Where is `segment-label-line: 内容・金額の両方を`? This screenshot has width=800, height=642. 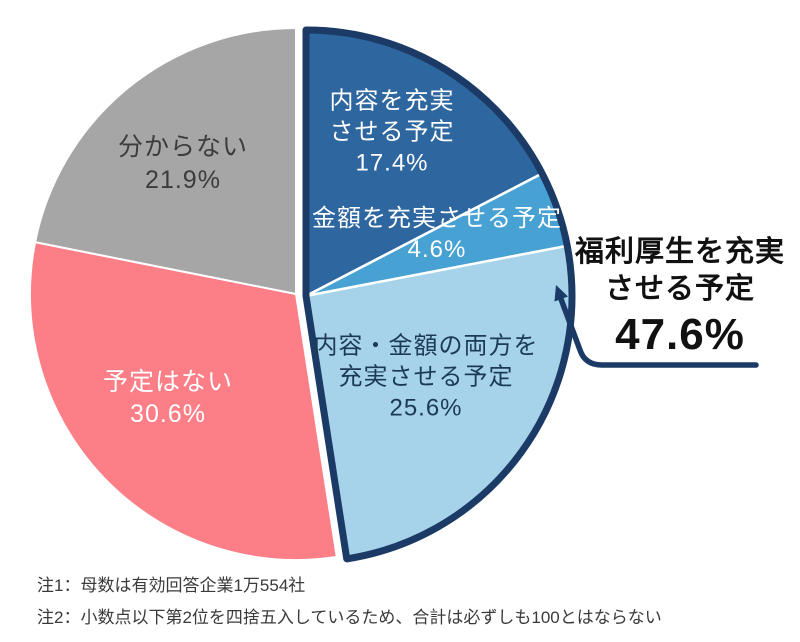 segment-label-line: 内容・金額の両方を is located at coordinates (426, 346).